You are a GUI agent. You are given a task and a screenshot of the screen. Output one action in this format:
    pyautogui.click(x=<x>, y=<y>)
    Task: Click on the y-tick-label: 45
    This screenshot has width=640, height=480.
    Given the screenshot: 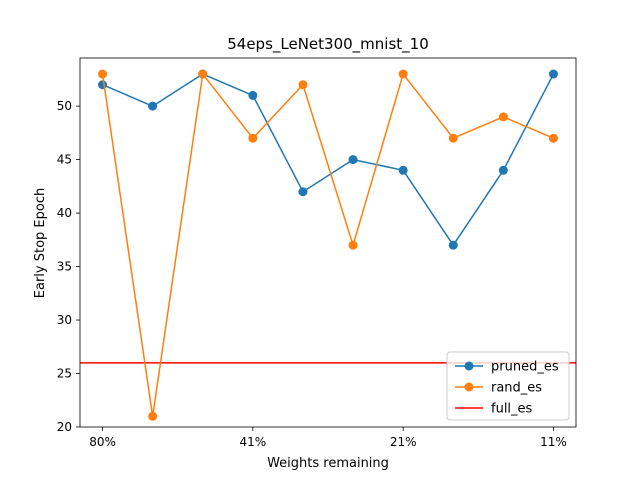 What is the action you would take?
    pyautogui.click(x=64, y=160)
    